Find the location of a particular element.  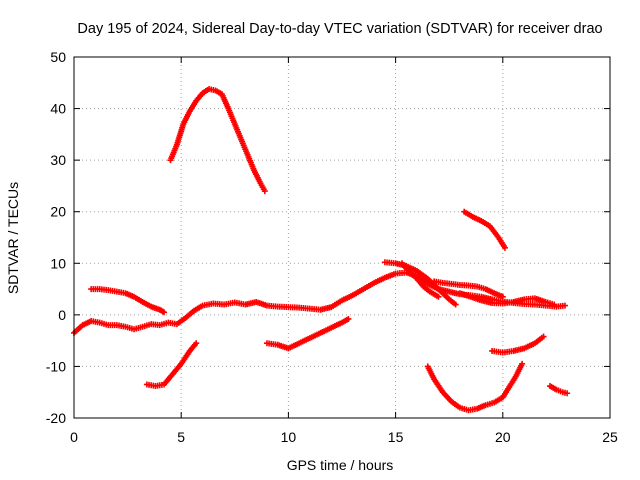

x-tick-label: 25 is located at coordinates (610, 437).